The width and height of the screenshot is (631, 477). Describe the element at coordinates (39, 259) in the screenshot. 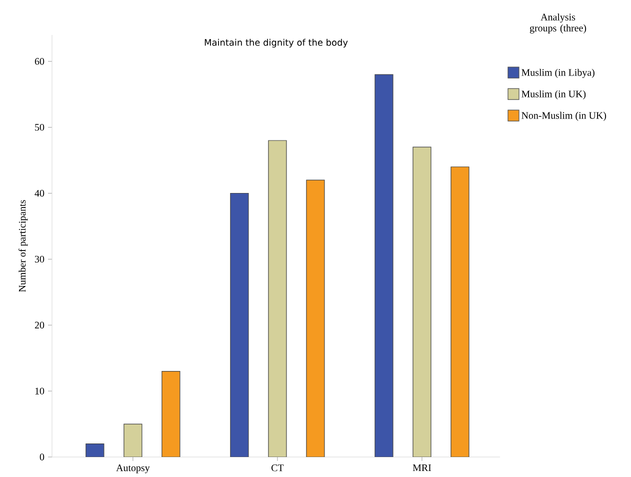

I see `y-tick-label: 30` at that location.